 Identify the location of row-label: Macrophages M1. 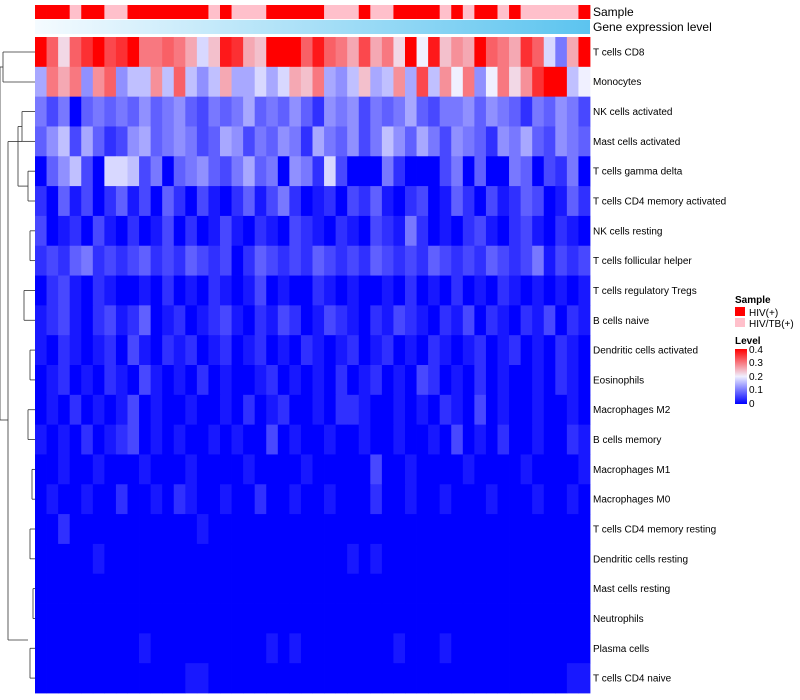
(632, 470).